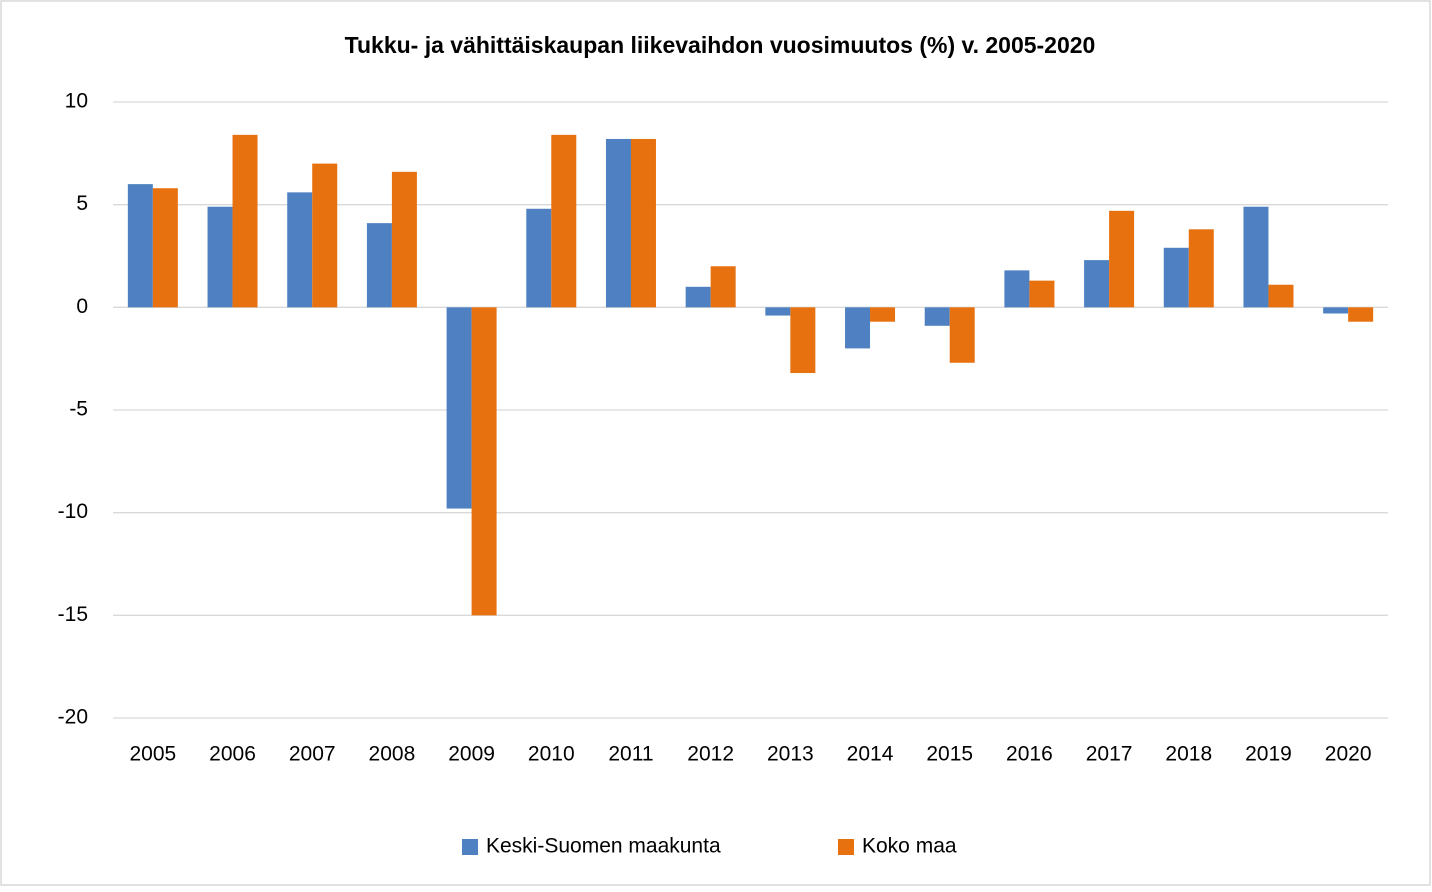 This screenshot has height=892, width=1432. What do you see at coordinates (1029, 754) in the screenshot?
I see `x-tick-label: 2016` at bounding box center [1029, 754].